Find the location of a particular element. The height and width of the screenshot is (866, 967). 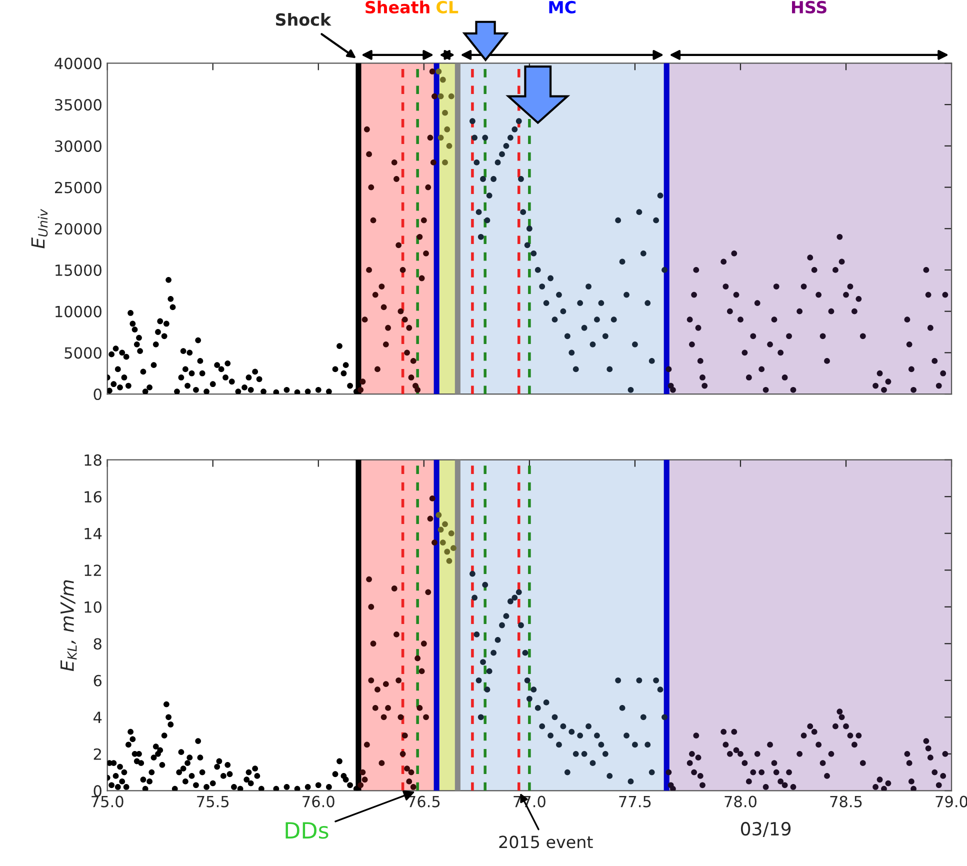

y-axis-title: E$_{KL}$, mV/m is located at coordinates (68, 626).